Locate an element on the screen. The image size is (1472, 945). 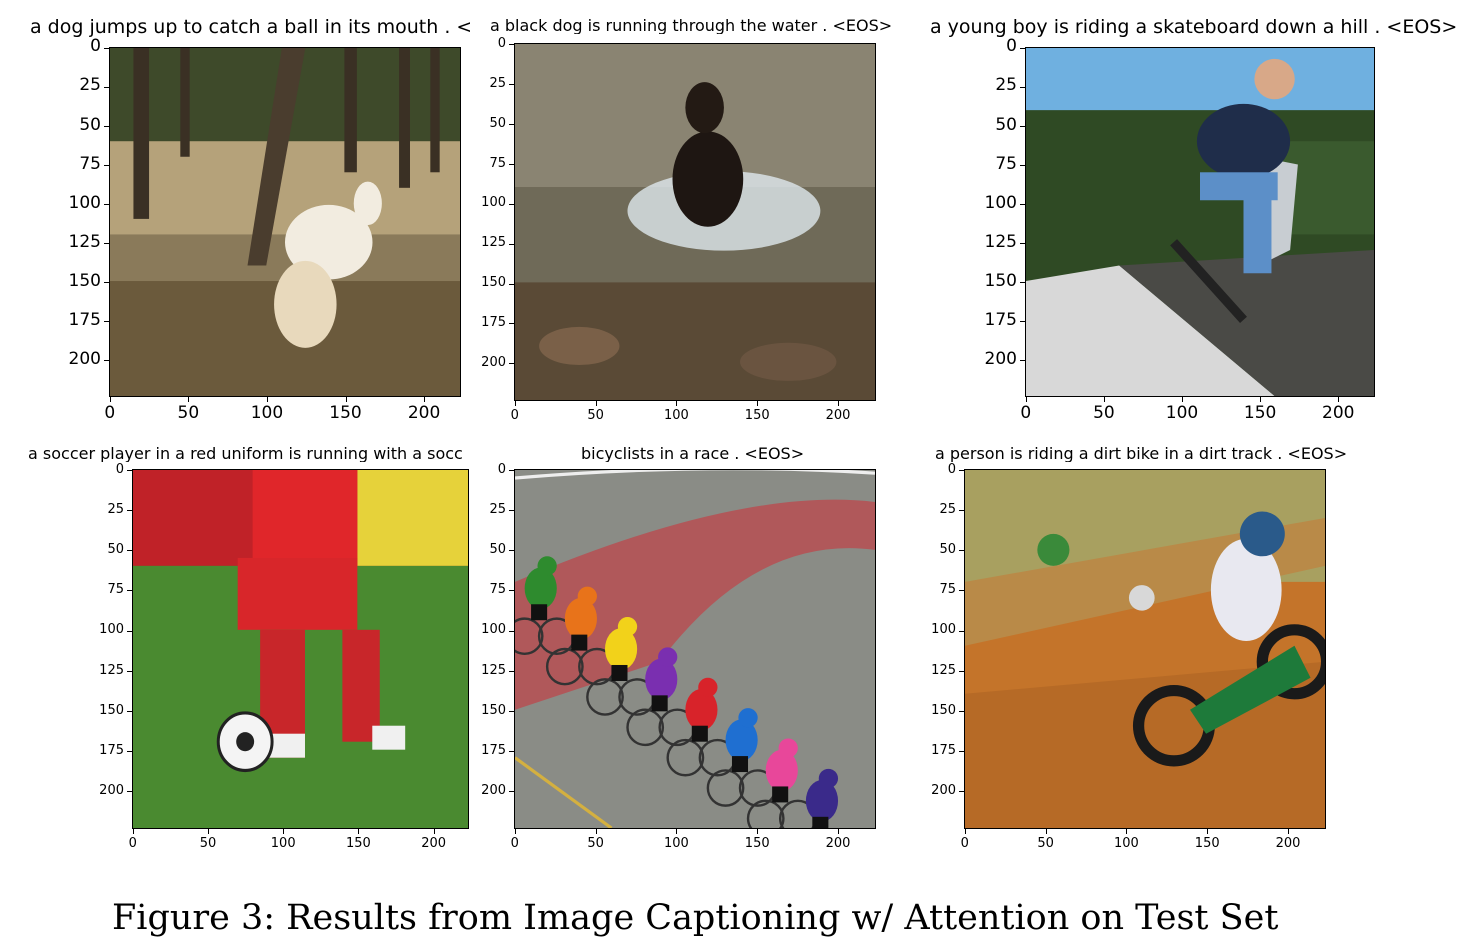
panel-title: bicyclists in a race . <EOS> is located at coordinates (693, 454).